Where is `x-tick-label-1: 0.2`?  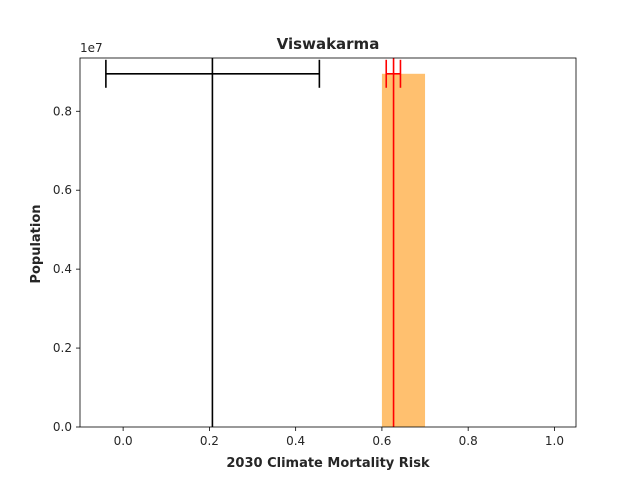 x-tick-label-1: 0.2 is located at coordinates (209, 441).